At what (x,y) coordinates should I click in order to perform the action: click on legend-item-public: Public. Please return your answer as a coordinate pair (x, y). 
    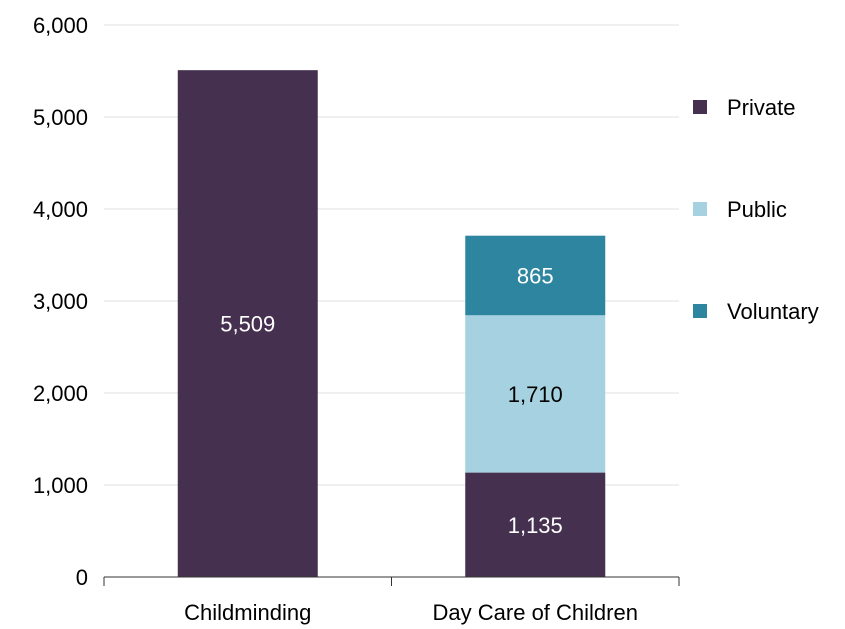
    Looking at the image, I should click on (740, 209).